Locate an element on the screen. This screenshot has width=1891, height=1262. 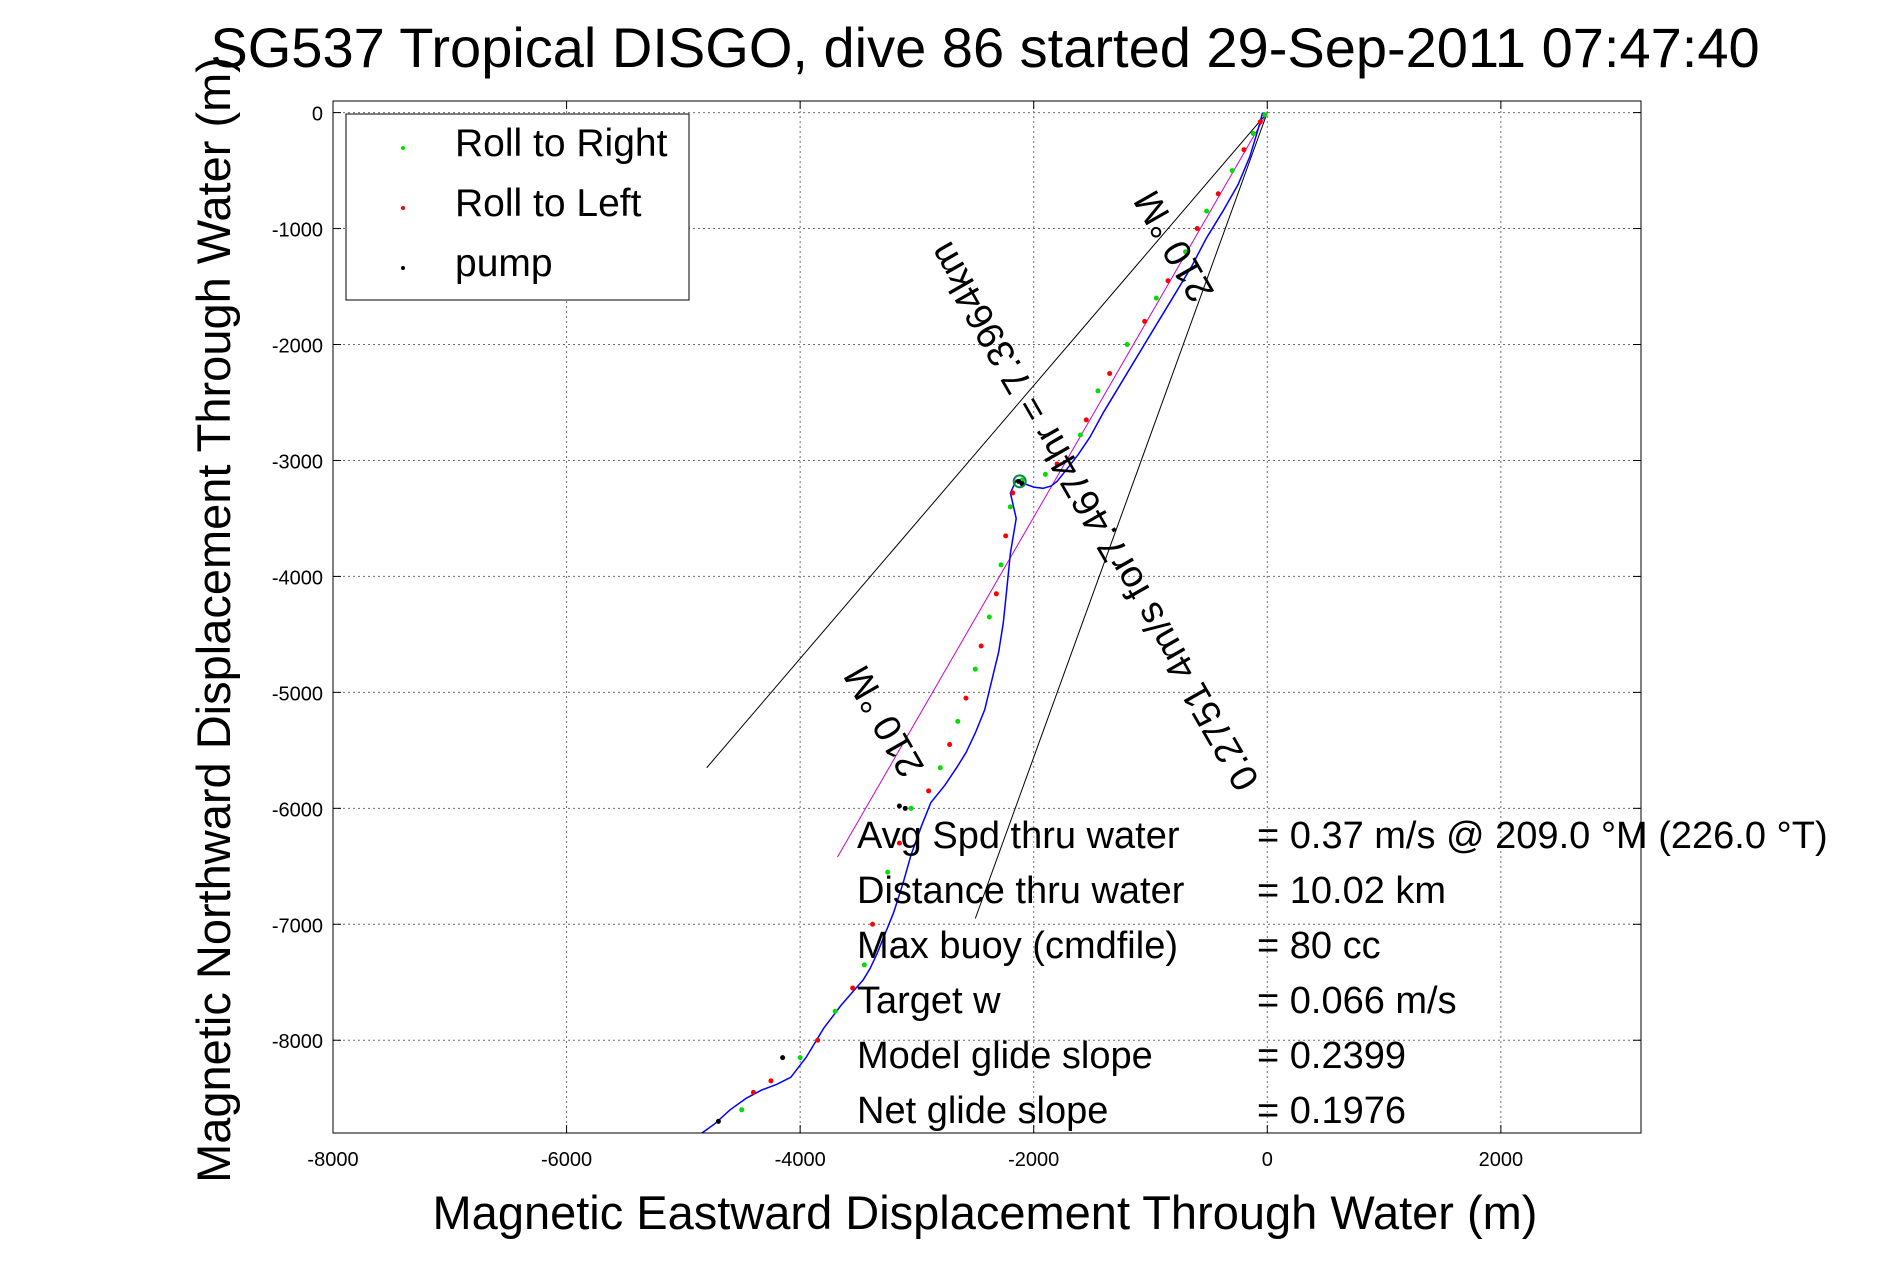
marker-circle is located at coordinates (1019, 481).